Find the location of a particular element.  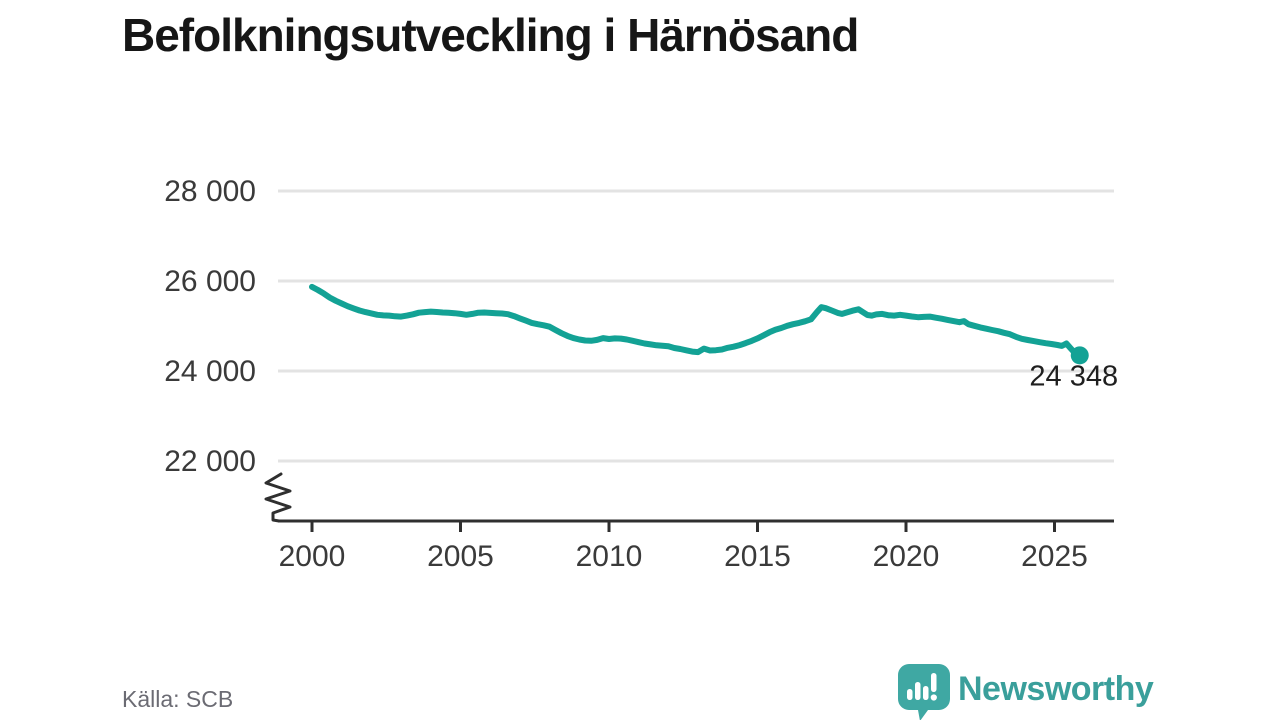

newsworthy-branding: Newsworthy is located at coordinates (1031, 691).